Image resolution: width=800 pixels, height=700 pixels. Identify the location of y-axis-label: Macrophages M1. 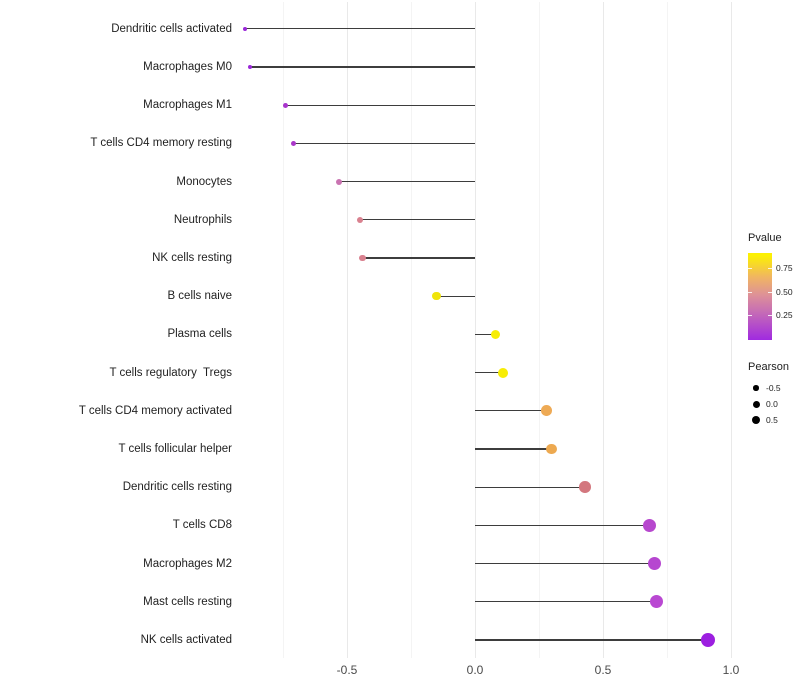
(187, 105).